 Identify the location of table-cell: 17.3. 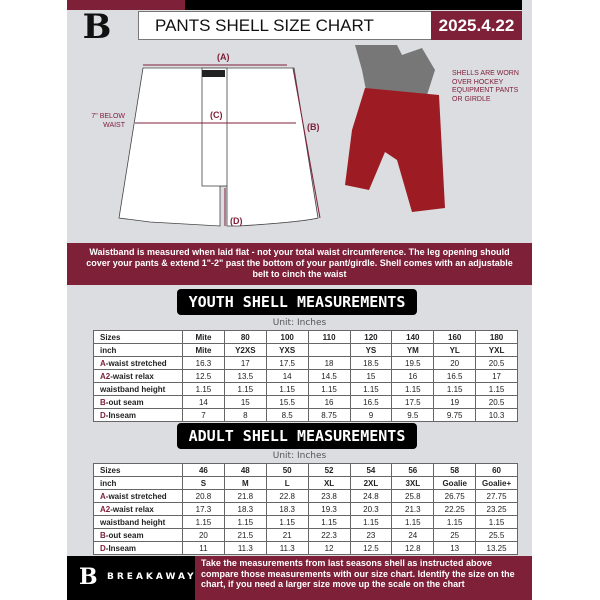
(203, 509).